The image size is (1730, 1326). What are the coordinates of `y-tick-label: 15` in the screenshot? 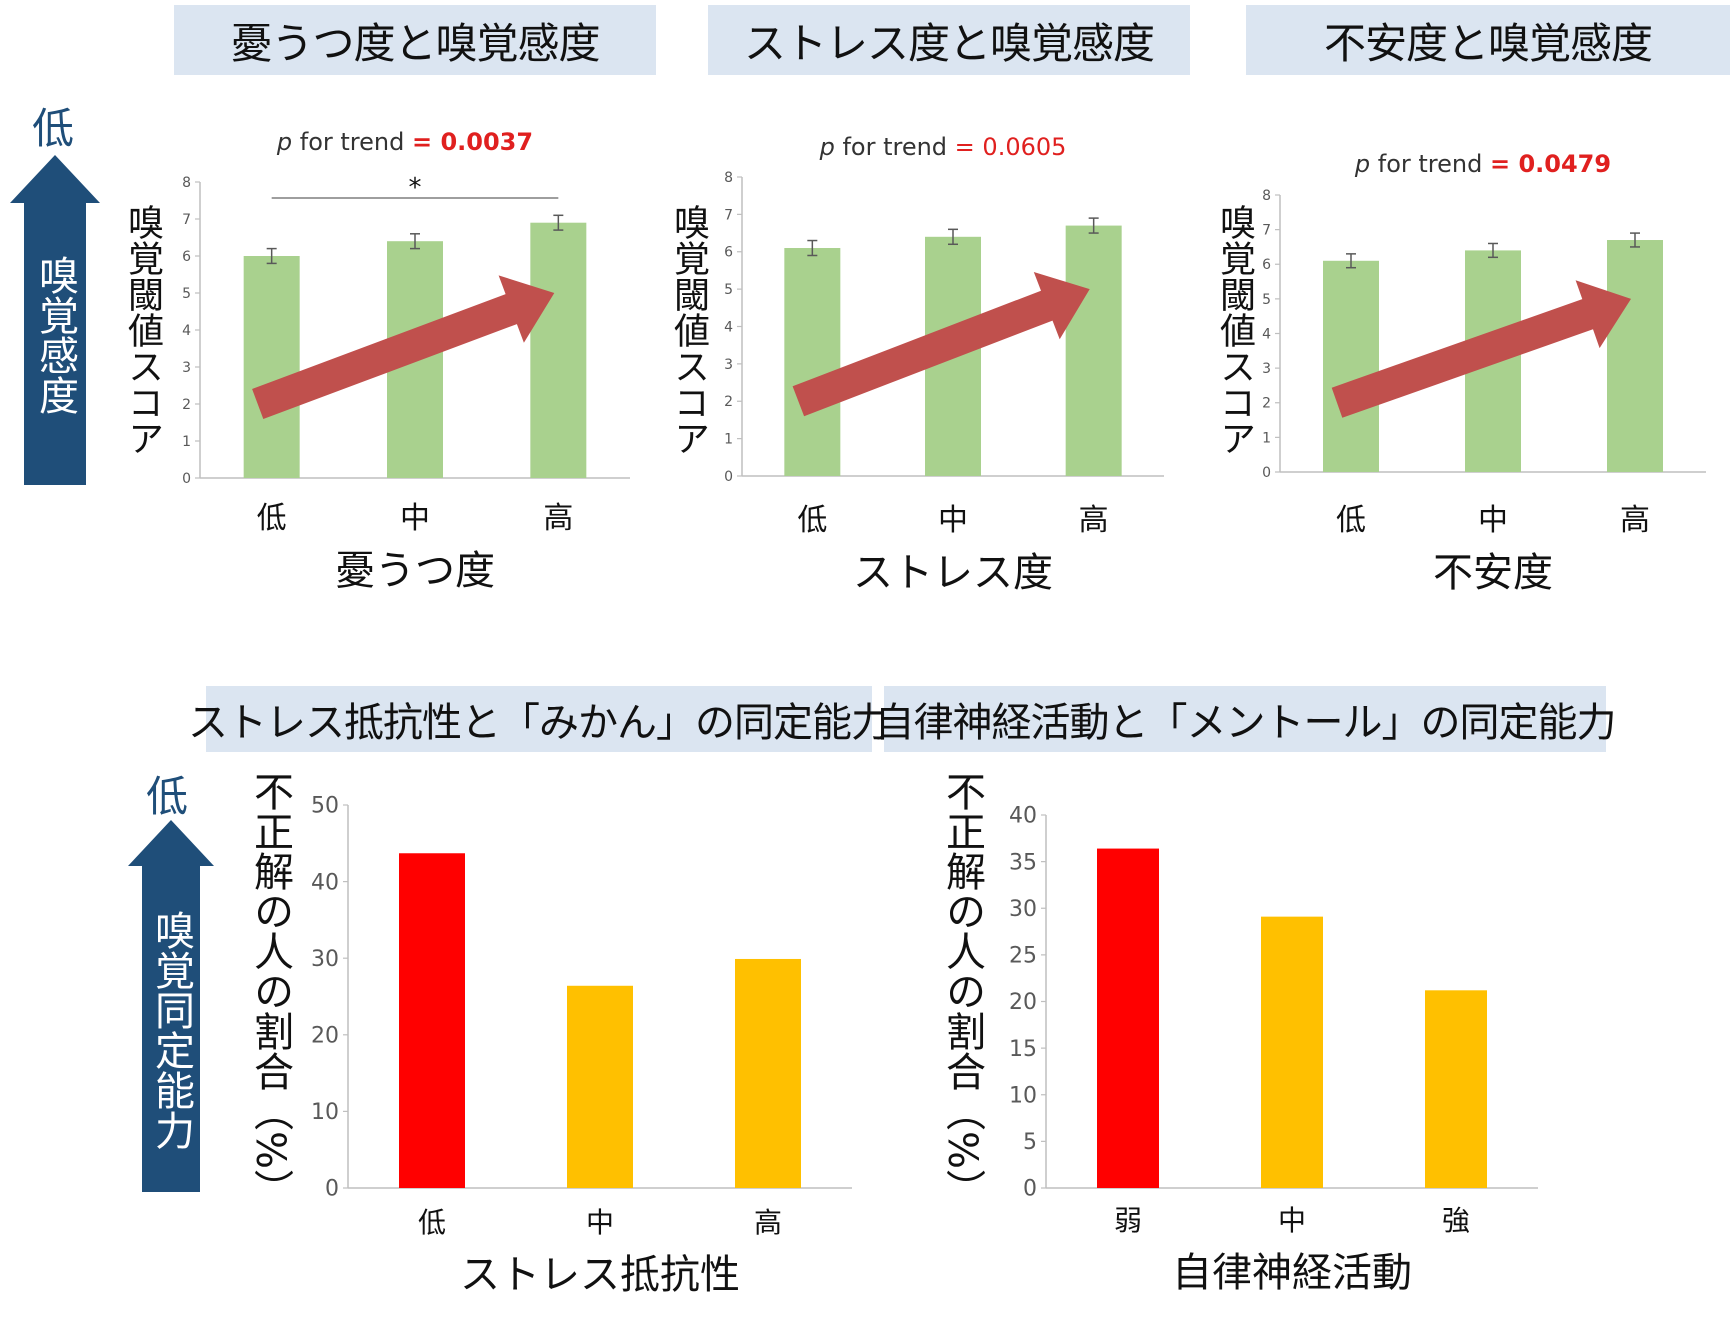 It's located at (1023, 1049).